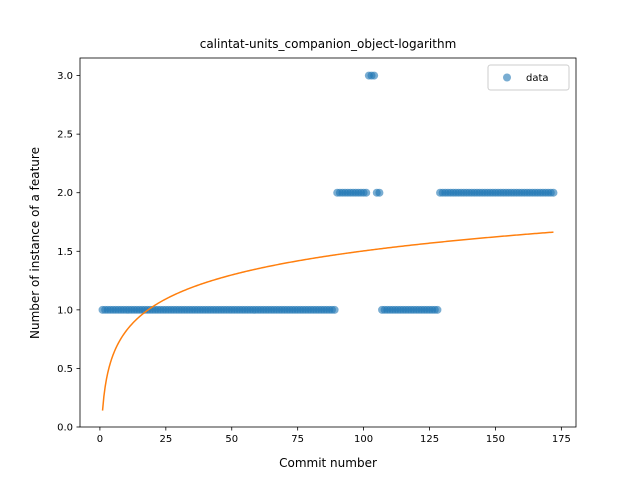  Describe the element at coordinates (100, 439) in the screenshot. I see `x-tick-label: 0` at that location.